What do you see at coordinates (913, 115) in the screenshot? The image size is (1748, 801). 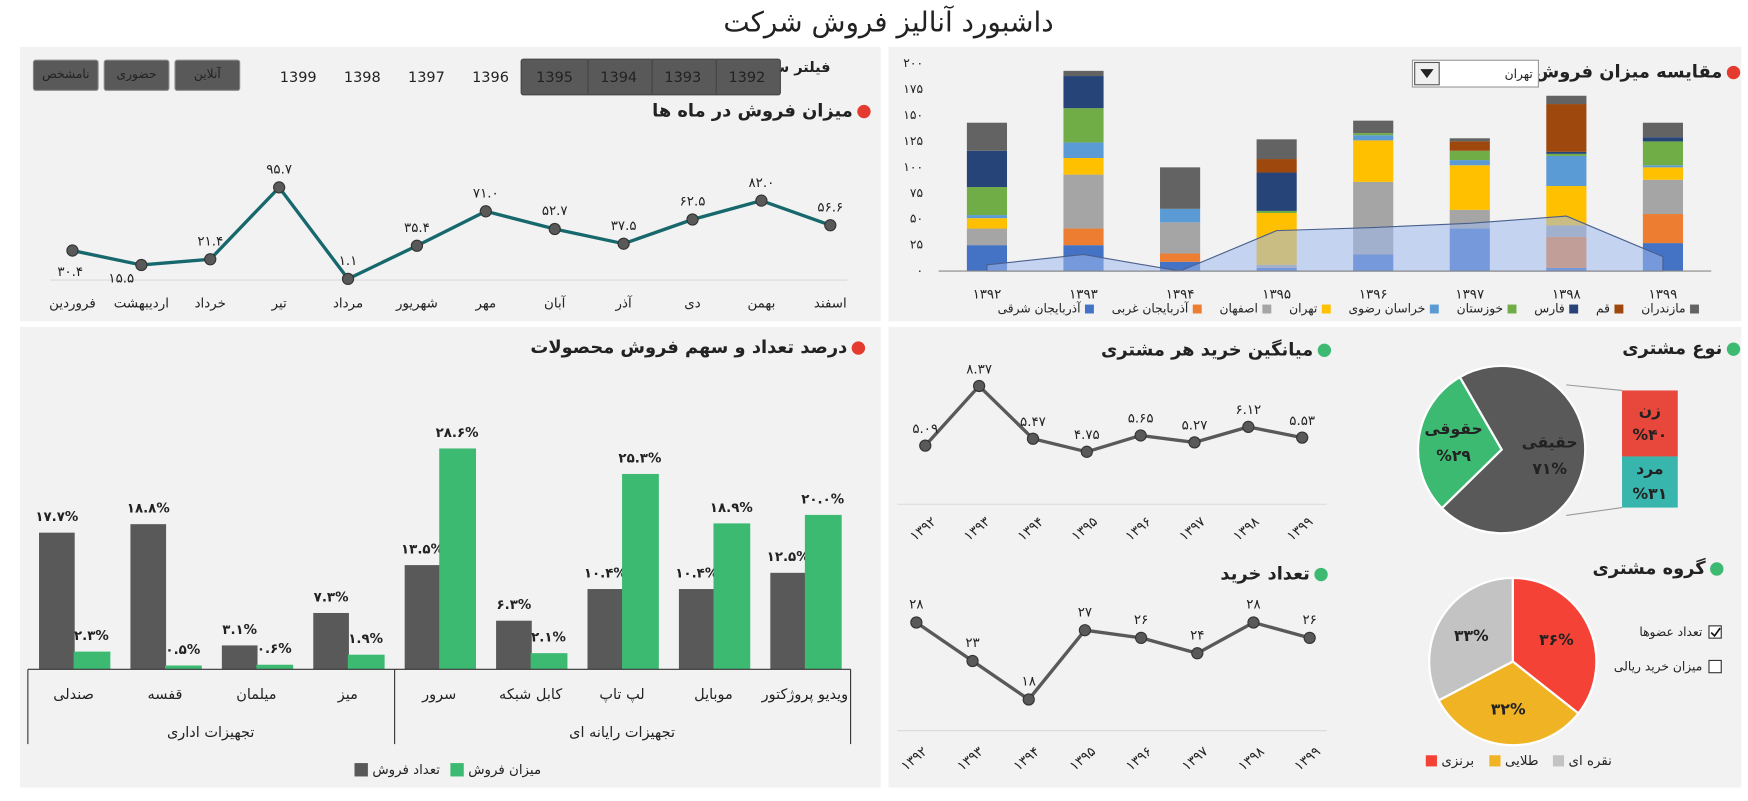 I see `y-tick-label: ۱۵۰` at bounding box center [913, 115].